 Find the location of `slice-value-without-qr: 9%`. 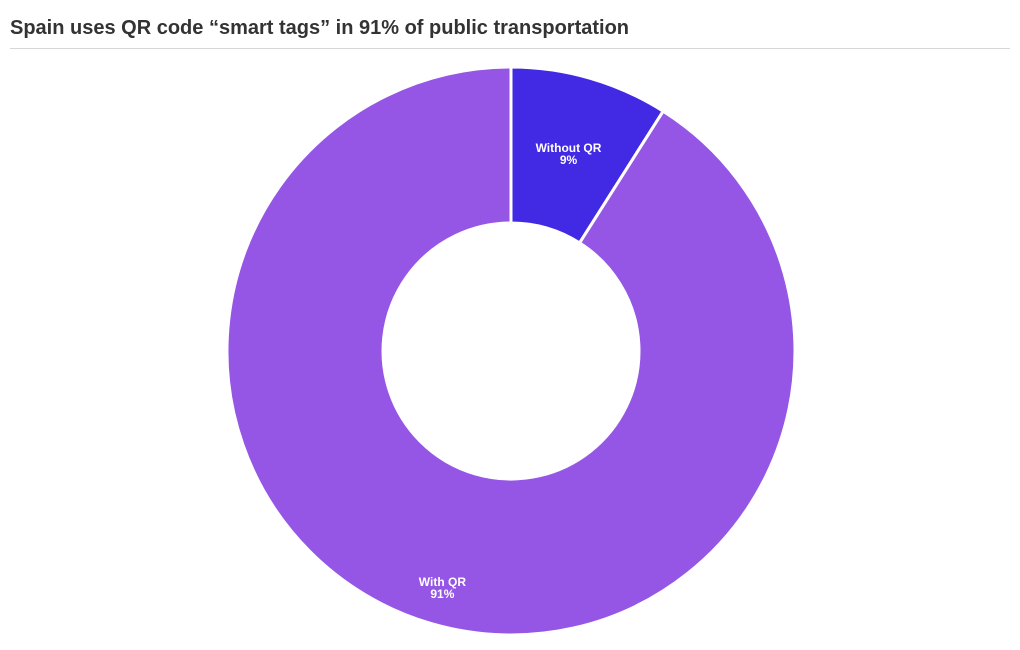

slice-value-without-qr: 9% is located at coordinates (569, 160).